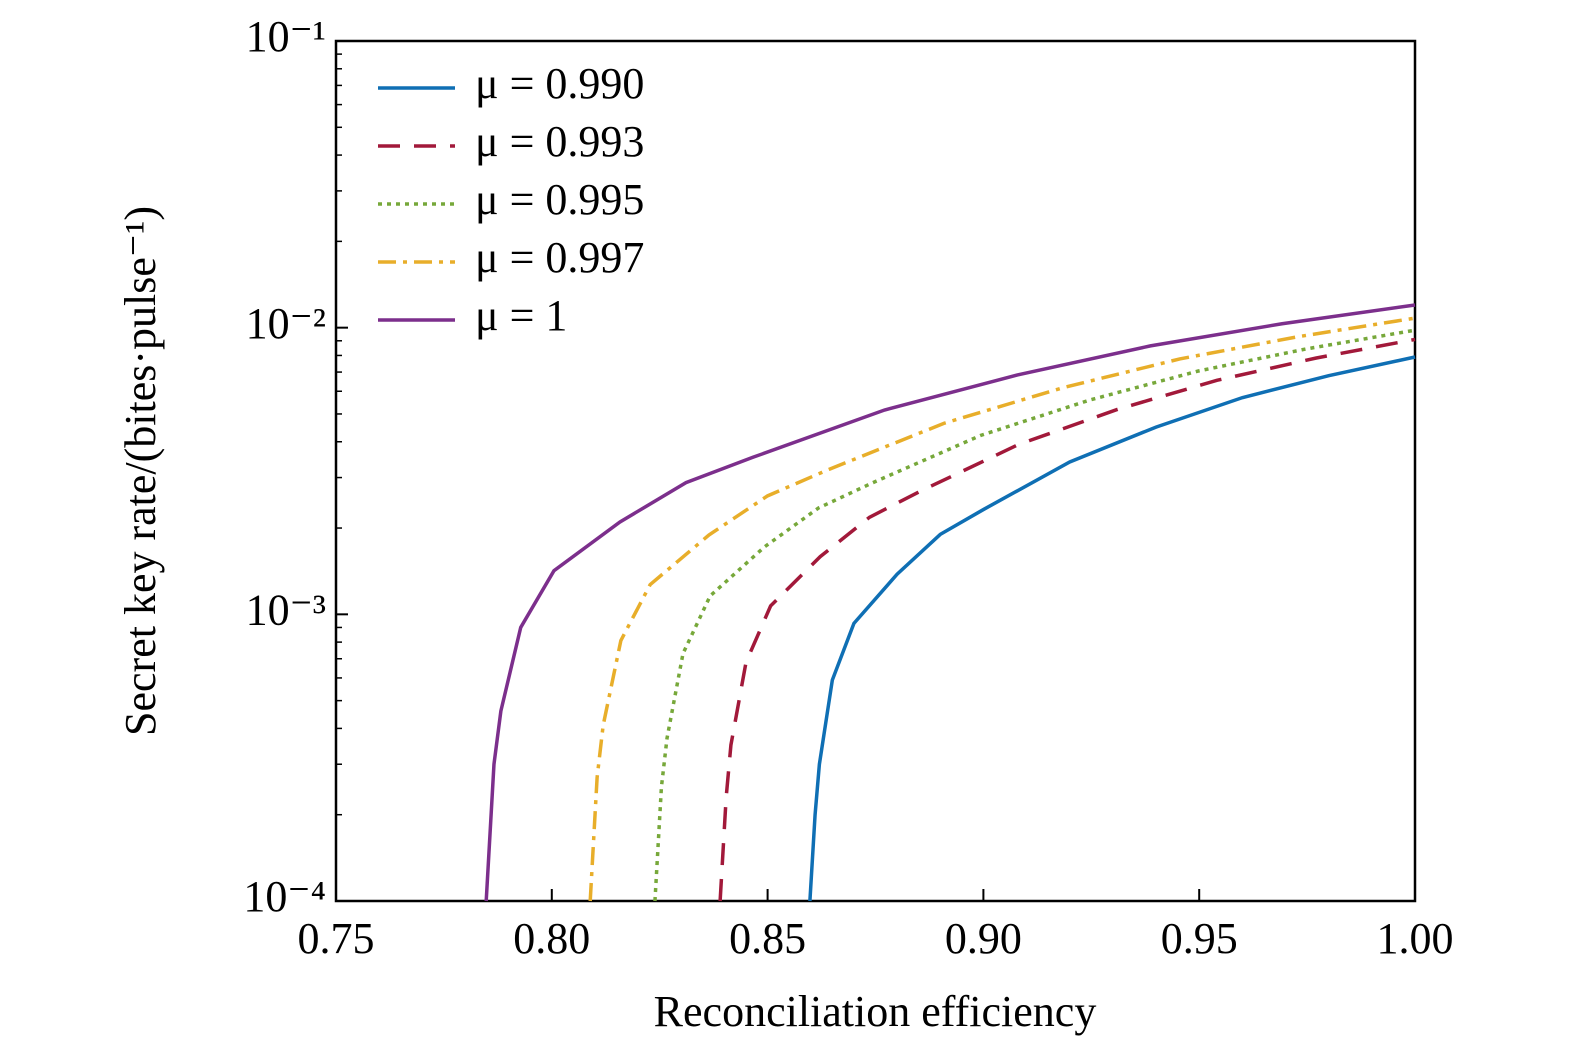 This screenshot has height=1053, width=1575. Describe the element at coordinates (875, 1011) in the screenshot. I see `x-axis-label: Reconciliation efficiency` at that location.